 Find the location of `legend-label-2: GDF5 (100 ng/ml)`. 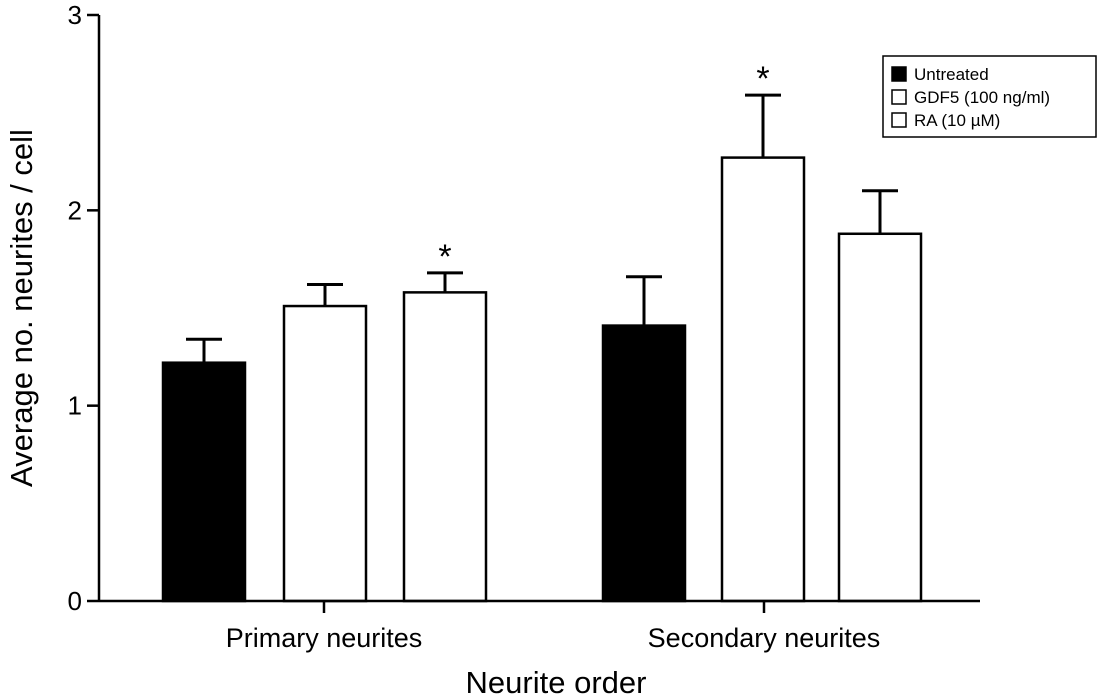

legend-label-2: GDF5 (100 ng/ml) is located at coordinates (982, 97).